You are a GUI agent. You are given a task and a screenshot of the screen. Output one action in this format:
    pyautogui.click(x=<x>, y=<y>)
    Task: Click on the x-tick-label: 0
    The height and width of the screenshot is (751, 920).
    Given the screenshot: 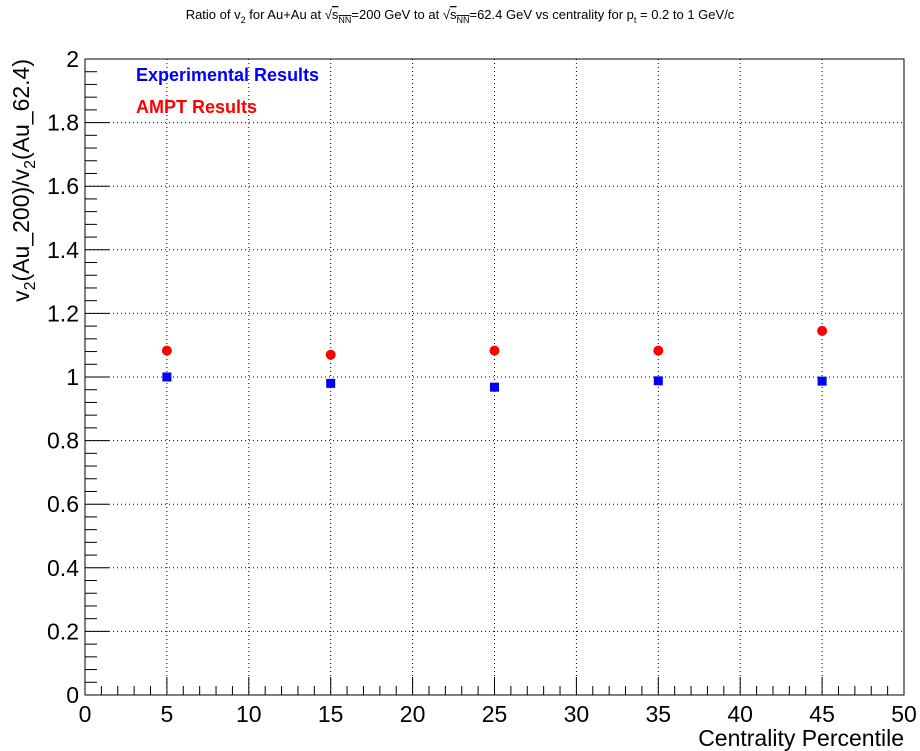 What is the action you would take?
    pyautogui.click(x=85, y=714)
    